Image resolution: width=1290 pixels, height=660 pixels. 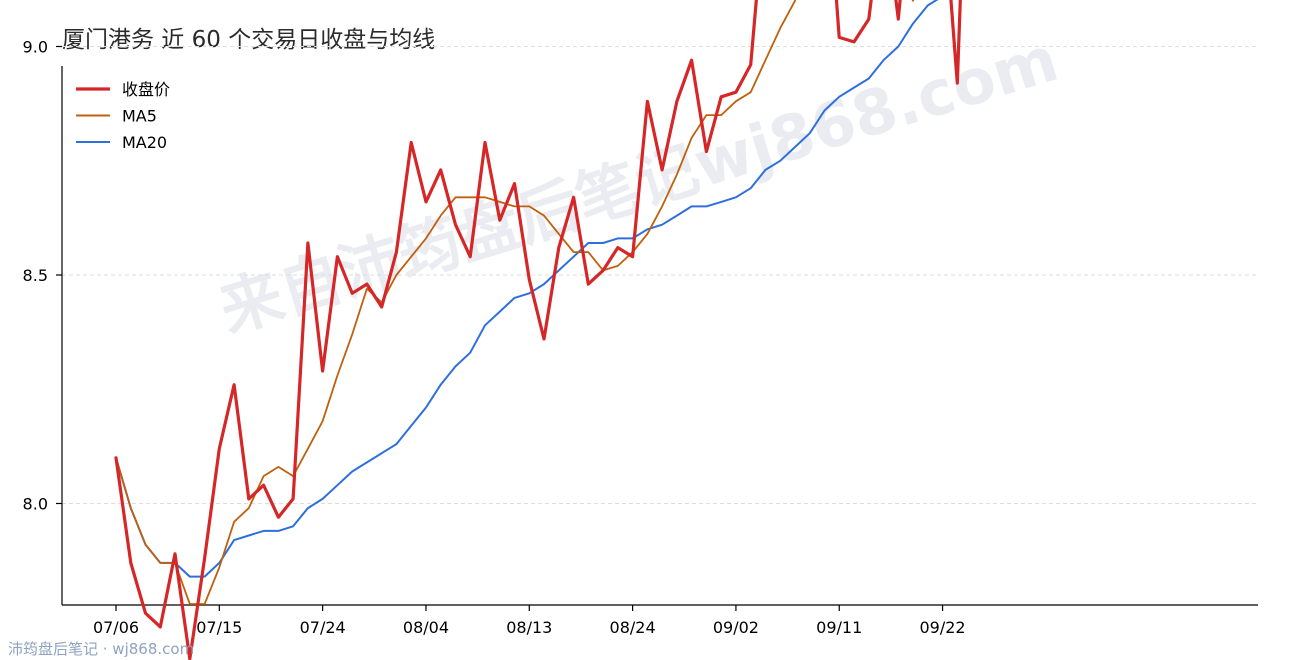 What do you see at coordinates (116, 627) in the screenshot?
I see `x-tick-label: 07/06` at bounding box center [116, 627].